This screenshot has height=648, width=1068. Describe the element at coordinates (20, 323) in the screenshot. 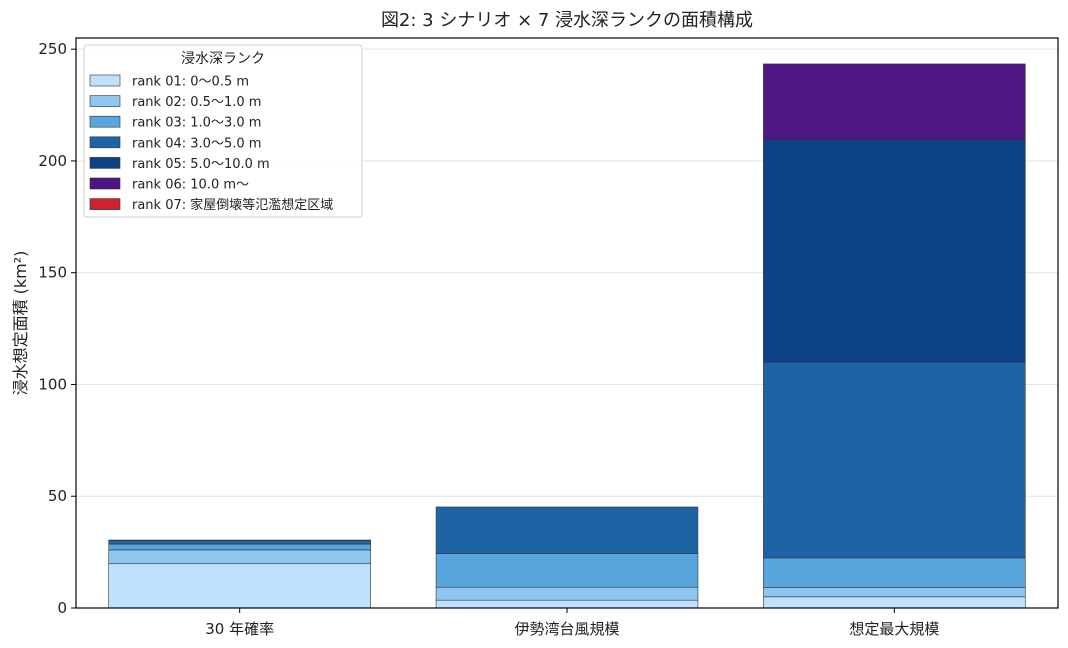

I see `y-axis-label: 浸水想定面積 (km²)` at that location.